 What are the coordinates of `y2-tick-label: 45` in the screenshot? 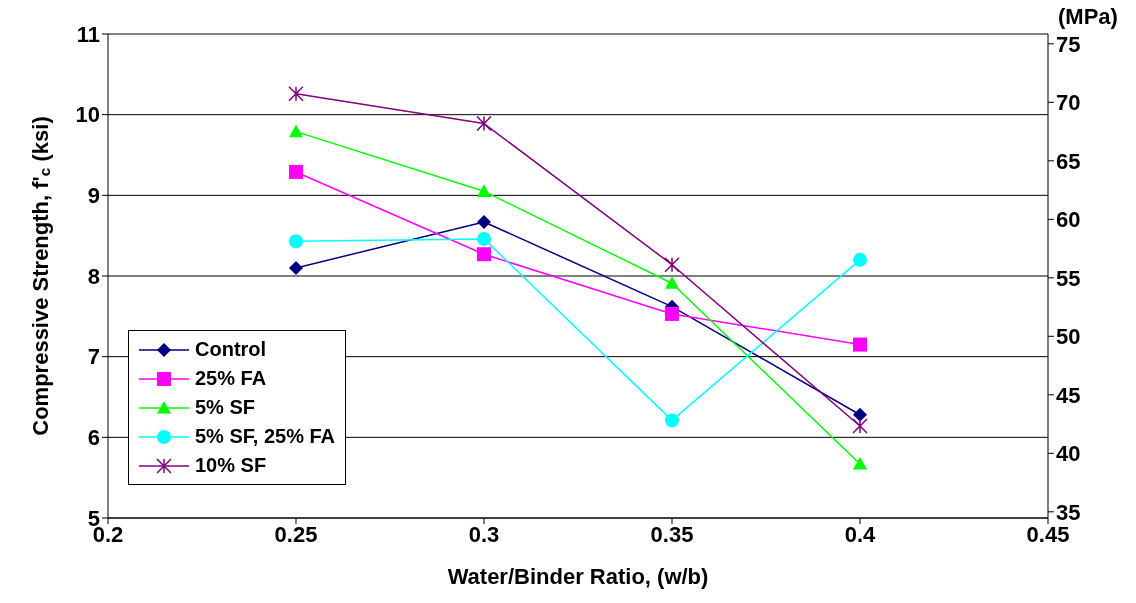 It's located at (1068, 395).